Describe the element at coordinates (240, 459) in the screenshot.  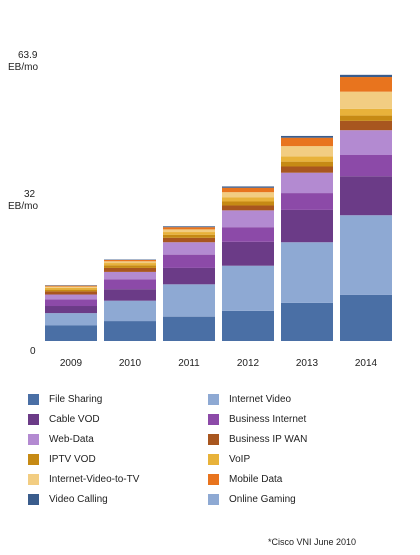
I see `legend-label: VoIP` at that location.